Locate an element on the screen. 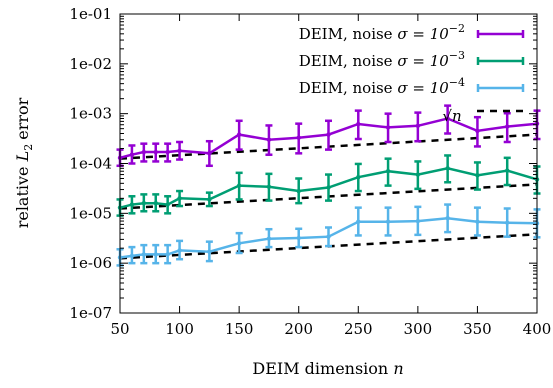 The height and width of the screenshot is (388, 553). legend-label: DEIM, noise σ = 10−4 is located at coordinates (382, 86).